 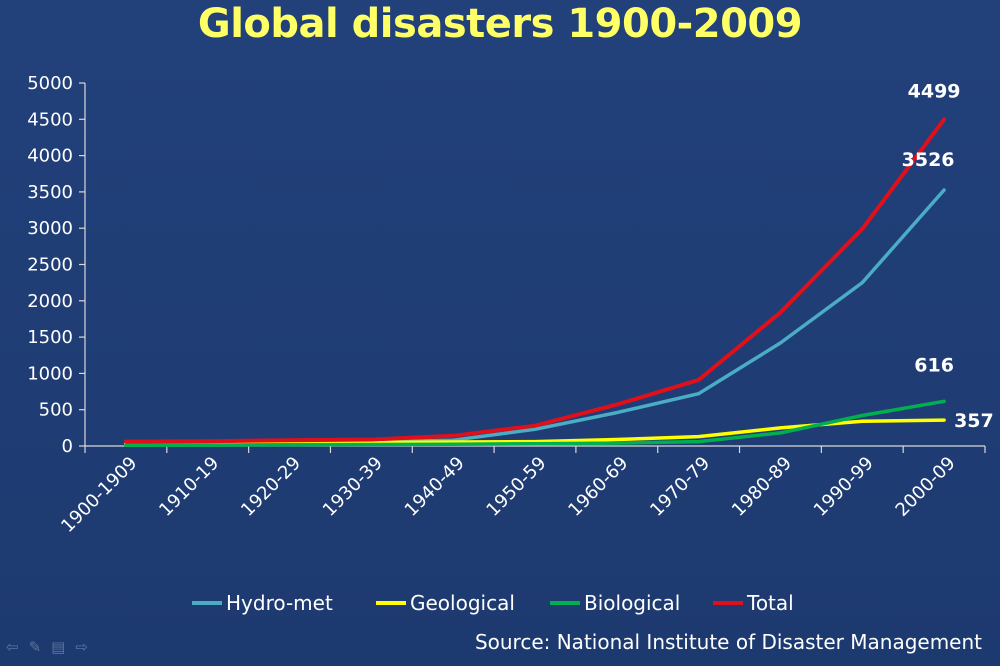 I want to click on slides-icon: ▤, so click(x=58, y=647).